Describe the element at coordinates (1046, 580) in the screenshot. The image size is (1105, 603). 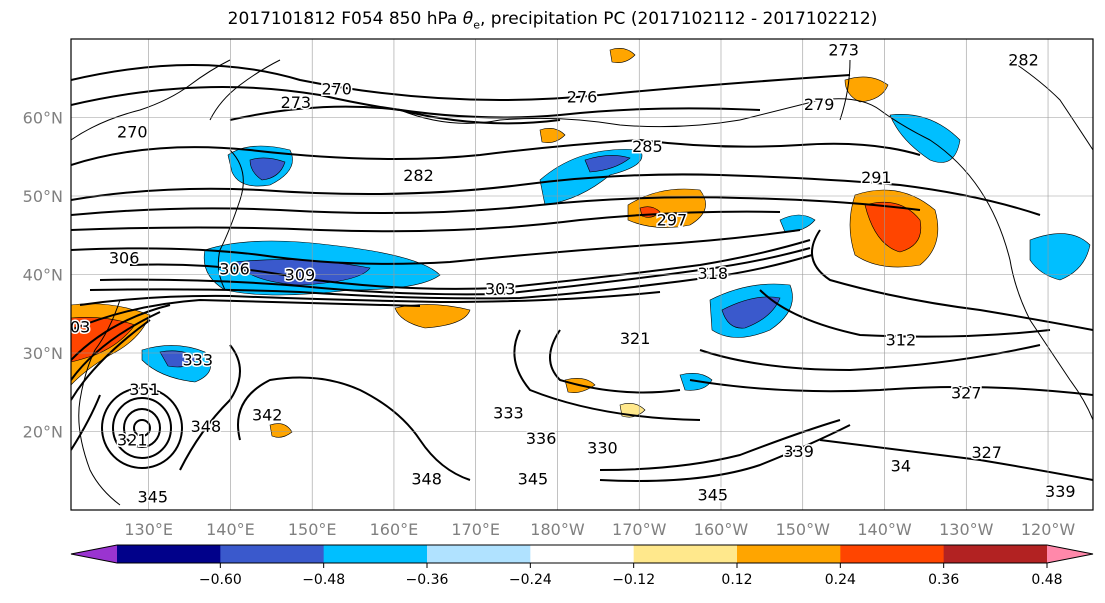
I see `colorbar-tick-label: 0.48` at that location.